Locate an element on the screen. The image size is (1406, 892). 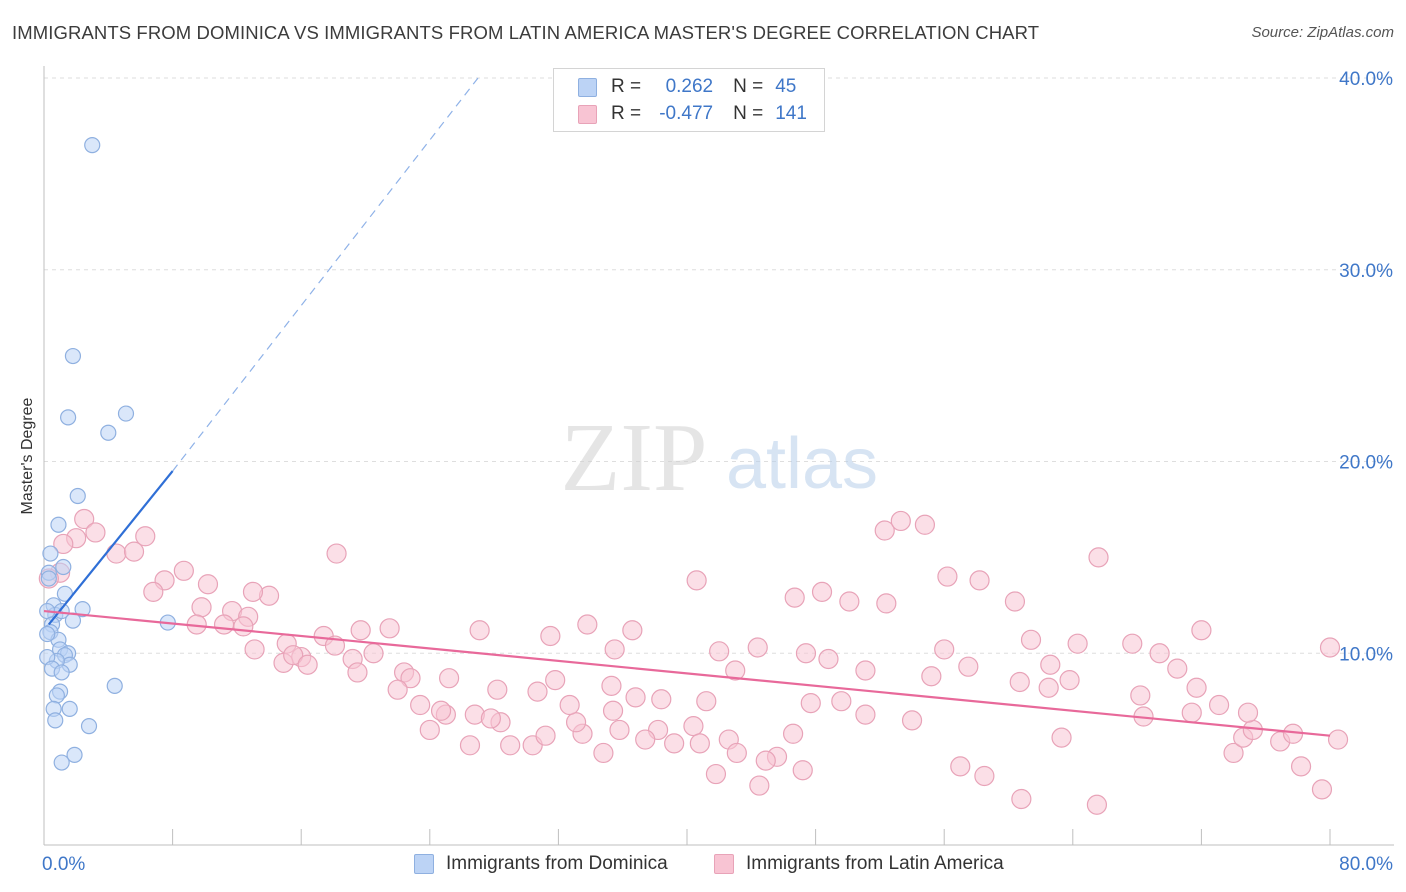
bottom-legend-dominica: Immigrants from Dominica is located at coordinates (541, 864).